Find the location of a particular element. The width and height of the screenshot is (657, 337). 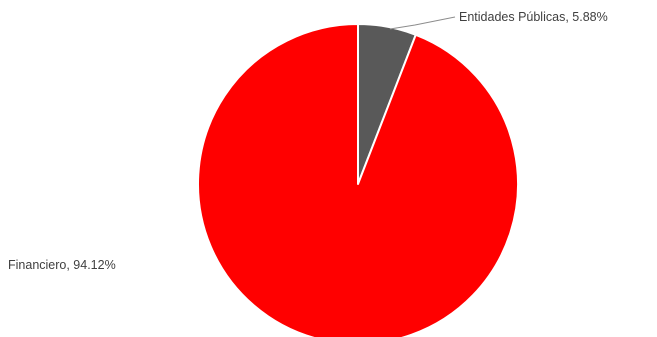

data-label-entidades-publicas: Entidades Públicas, 5.88% is located at coordinates (533, 17).